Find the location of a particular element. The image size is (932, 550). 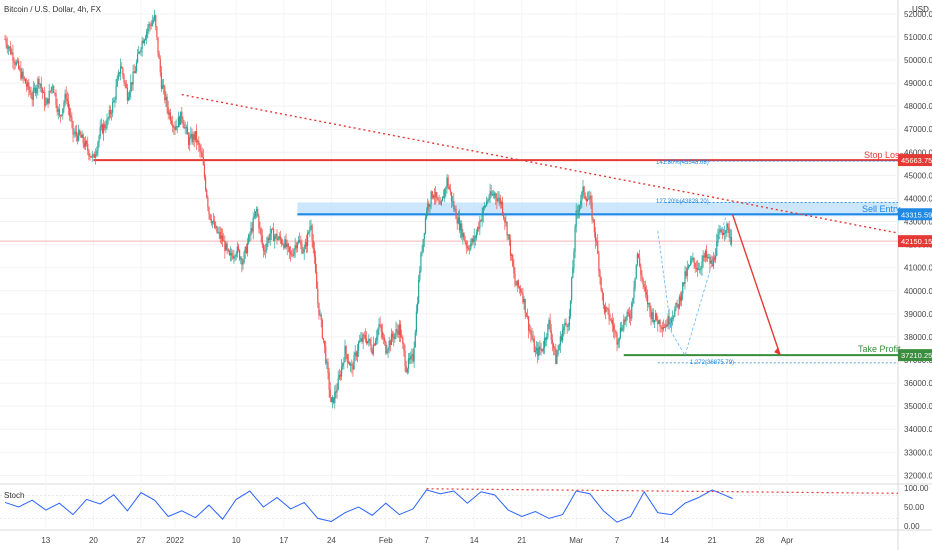

sell-entry-zone is located at coordinates (597, 209).